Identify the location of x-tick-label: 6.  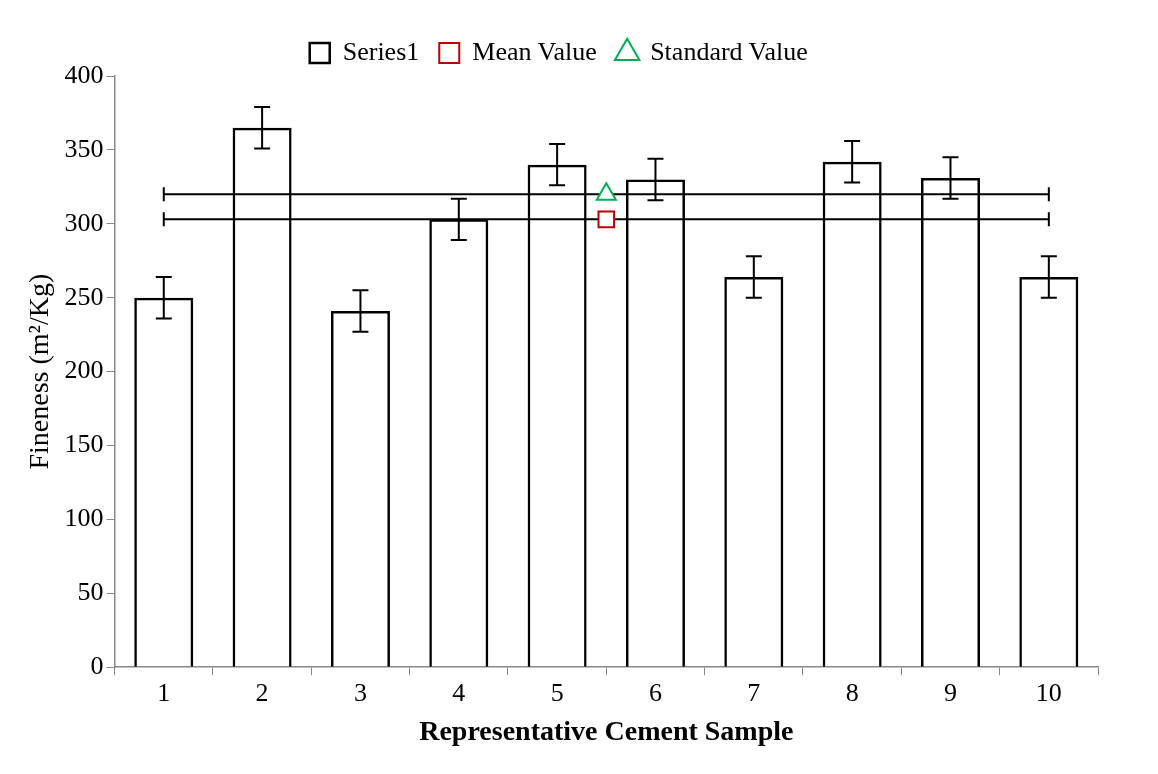
(655, 692).